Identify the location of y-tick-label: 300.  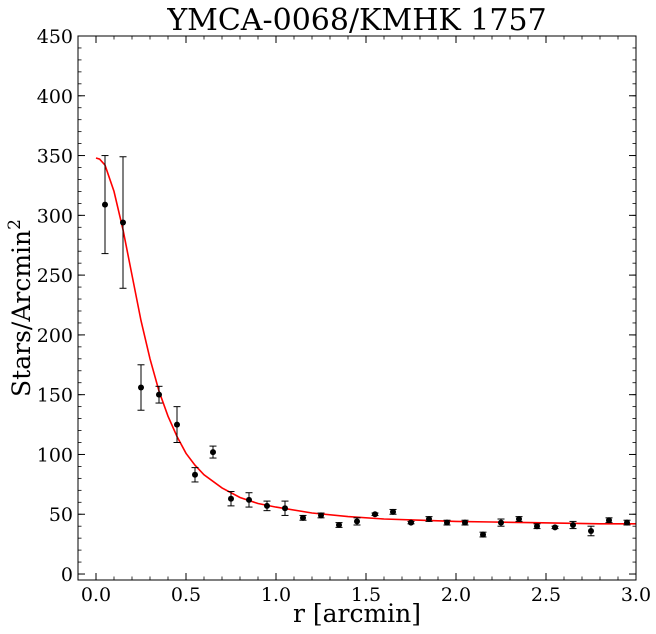
(55, 216).